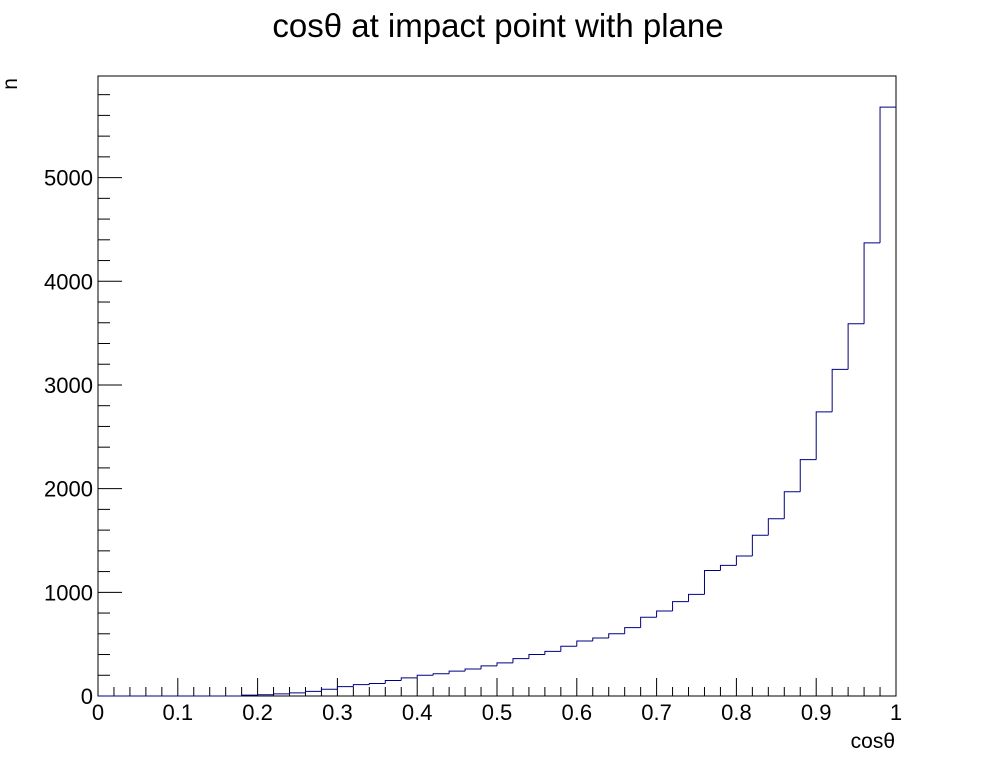 The height and width of the screenshot is (772, 996). I want to click on y-tick-label: 1000, so click(68, 592).